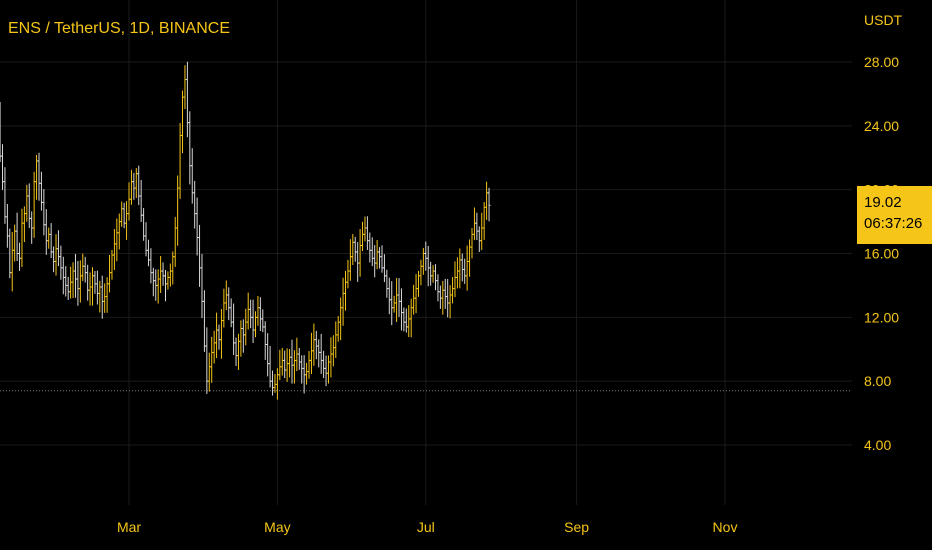 This screenshot has height=550, width=932. Describe the element at coordinates (894, 215) in the screenshot. I see `last-price-tag: 19.02 06:37:26` at that location.